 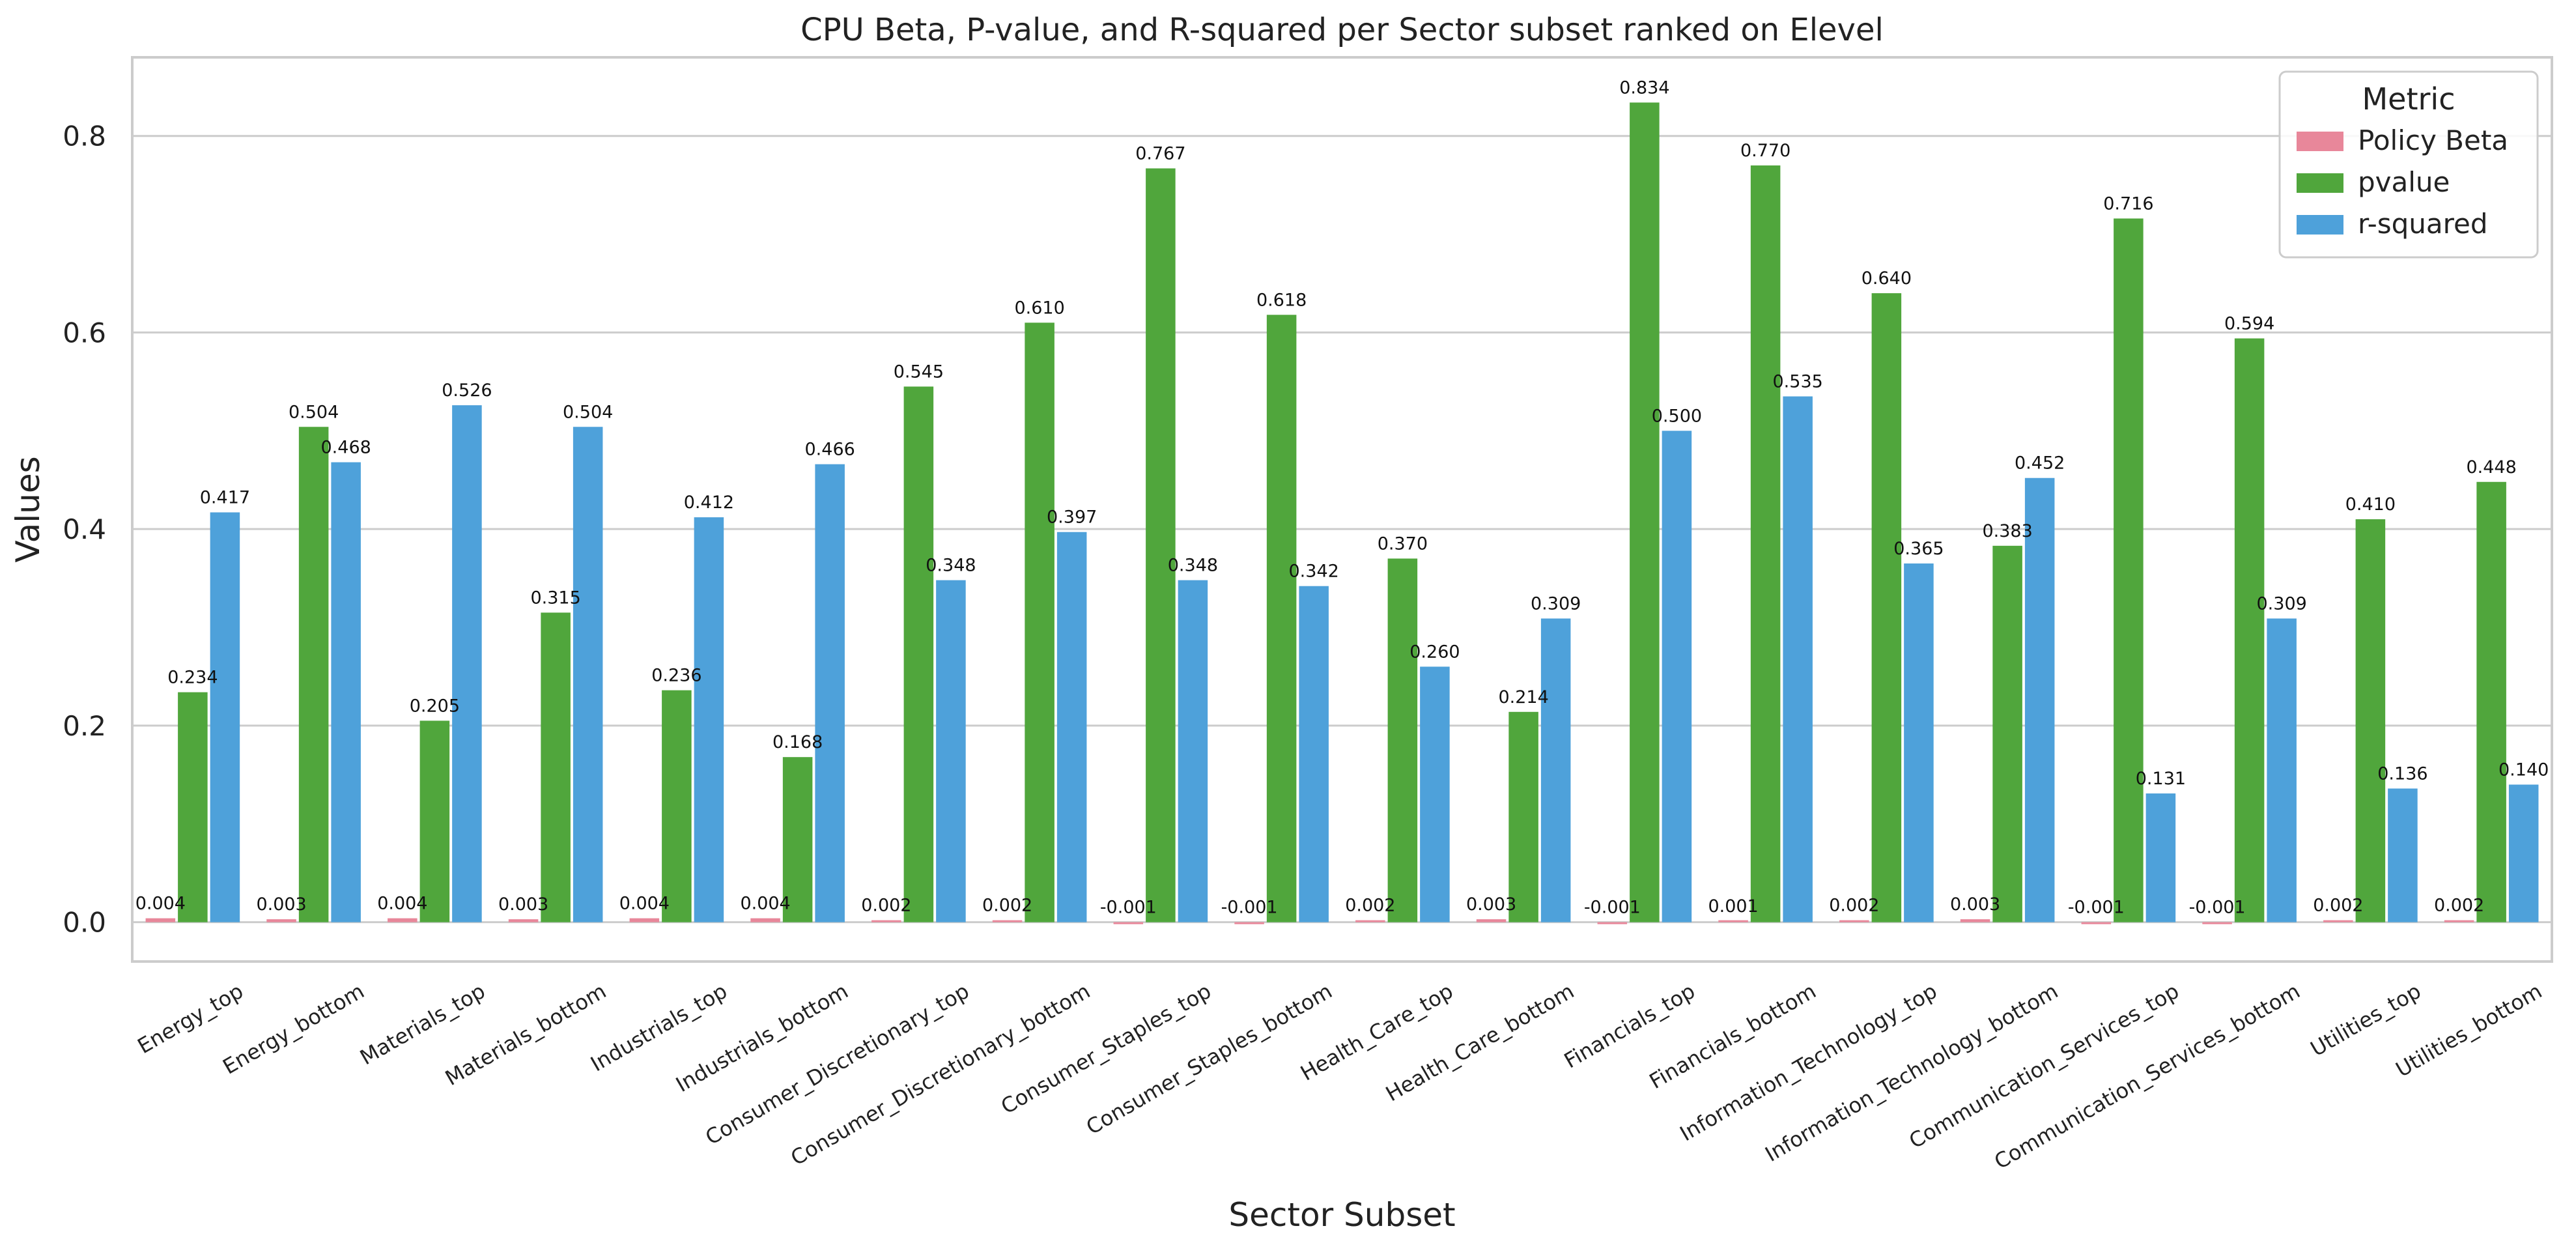 I want to click on bar-value-label: 0.468, so click(x=346, y=448).